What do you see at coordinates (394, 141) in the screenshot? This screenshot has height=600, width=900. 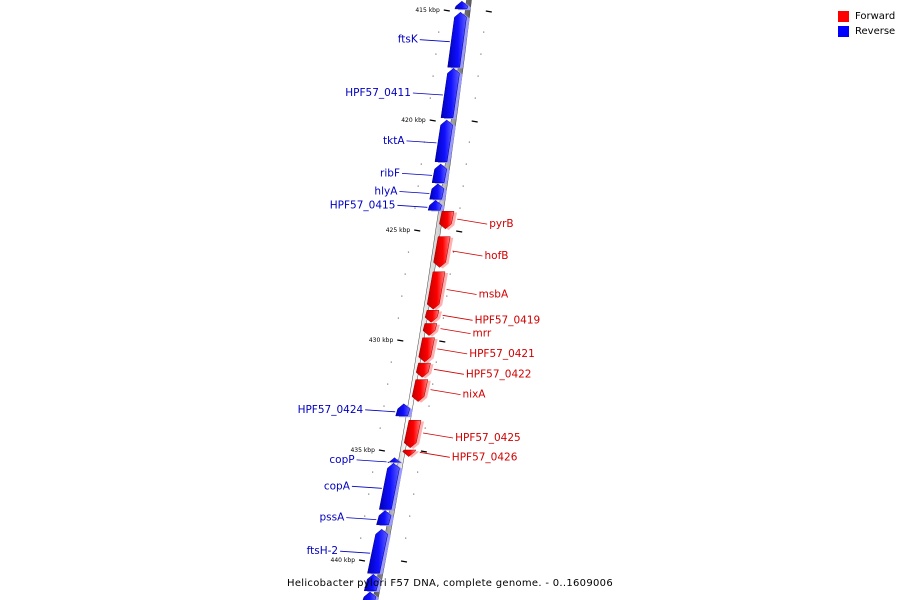 I see `gene-label: tktA` at bounding box center [394, 141].